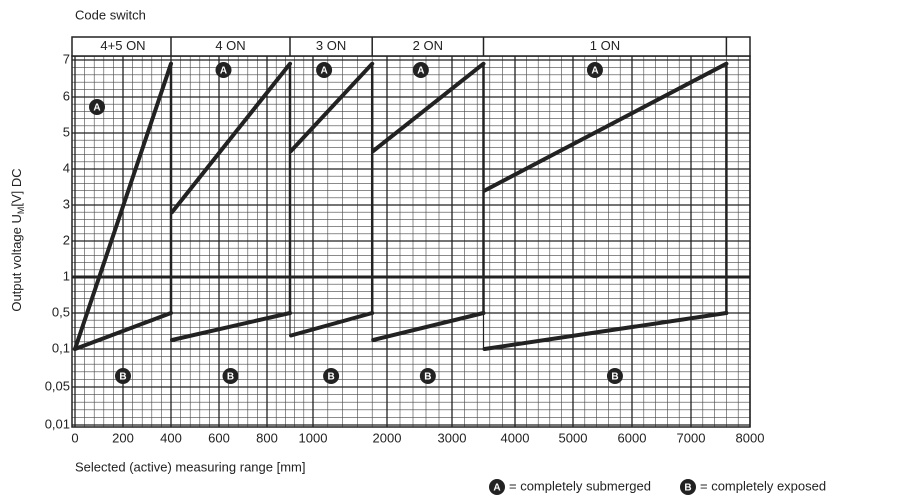 The width and height of the screenshot is (920, 499). I want to click on y-tick-label: 3, so click(66, 203).